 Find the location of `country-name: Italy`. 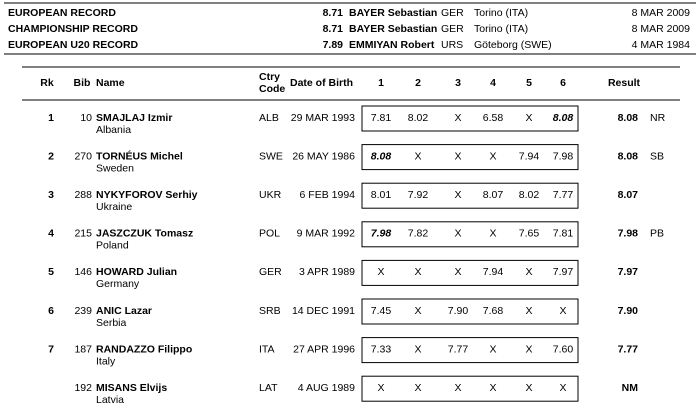

country-name: Italy is located at coordinates (106, 361).